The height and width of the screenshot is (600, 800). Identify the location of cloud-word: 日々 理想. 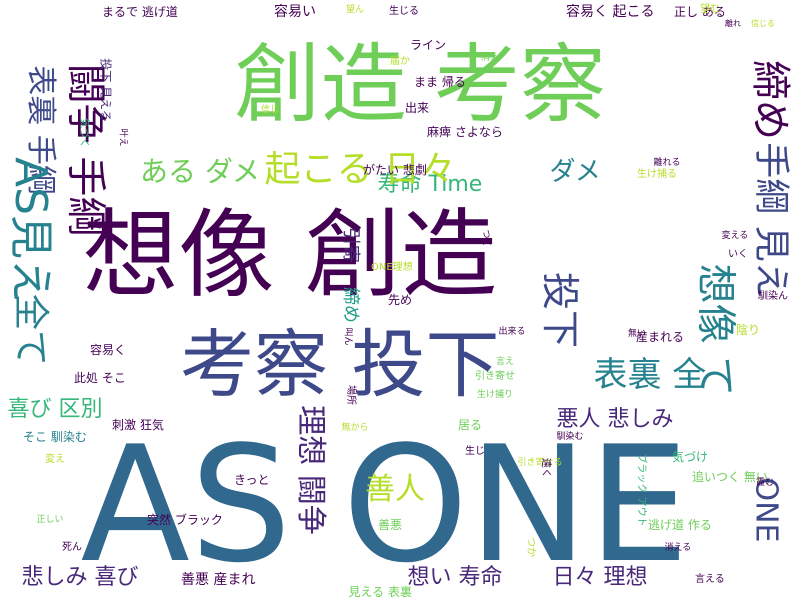
(600, 577).